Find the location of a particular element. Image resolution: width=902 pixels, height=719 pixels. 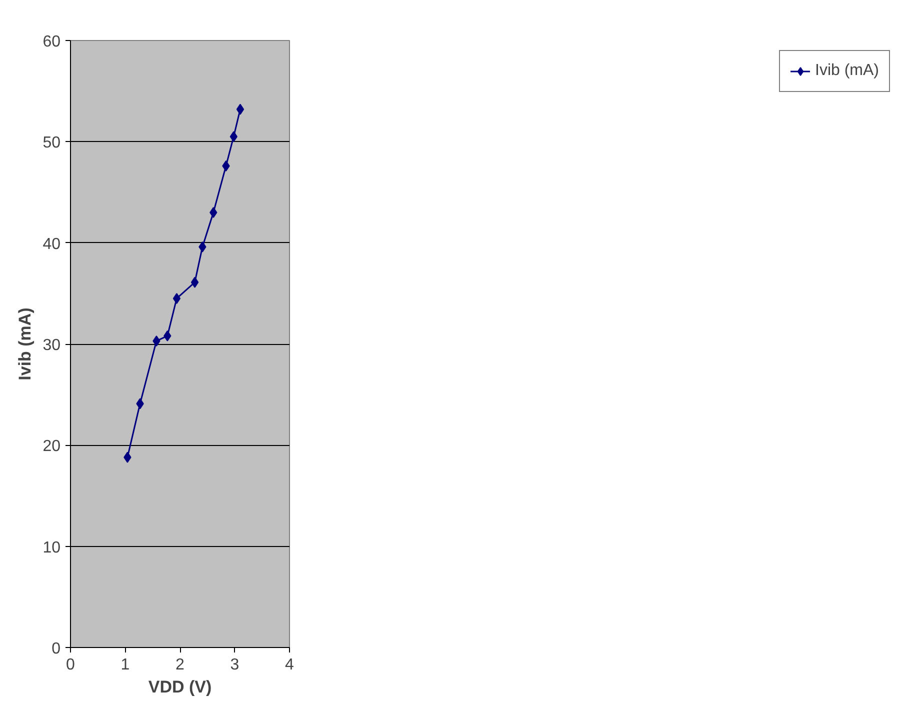

y-tick-label: 50 is located at coordinates (51, 143).